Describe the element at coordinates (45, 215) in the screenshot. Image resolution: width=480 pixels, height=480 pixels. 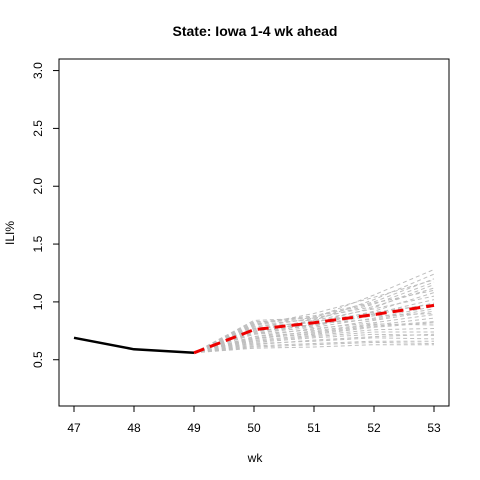
I see `y-axis: 0.5 1.0 1.5 2.0 2.5 3.0` at that location.